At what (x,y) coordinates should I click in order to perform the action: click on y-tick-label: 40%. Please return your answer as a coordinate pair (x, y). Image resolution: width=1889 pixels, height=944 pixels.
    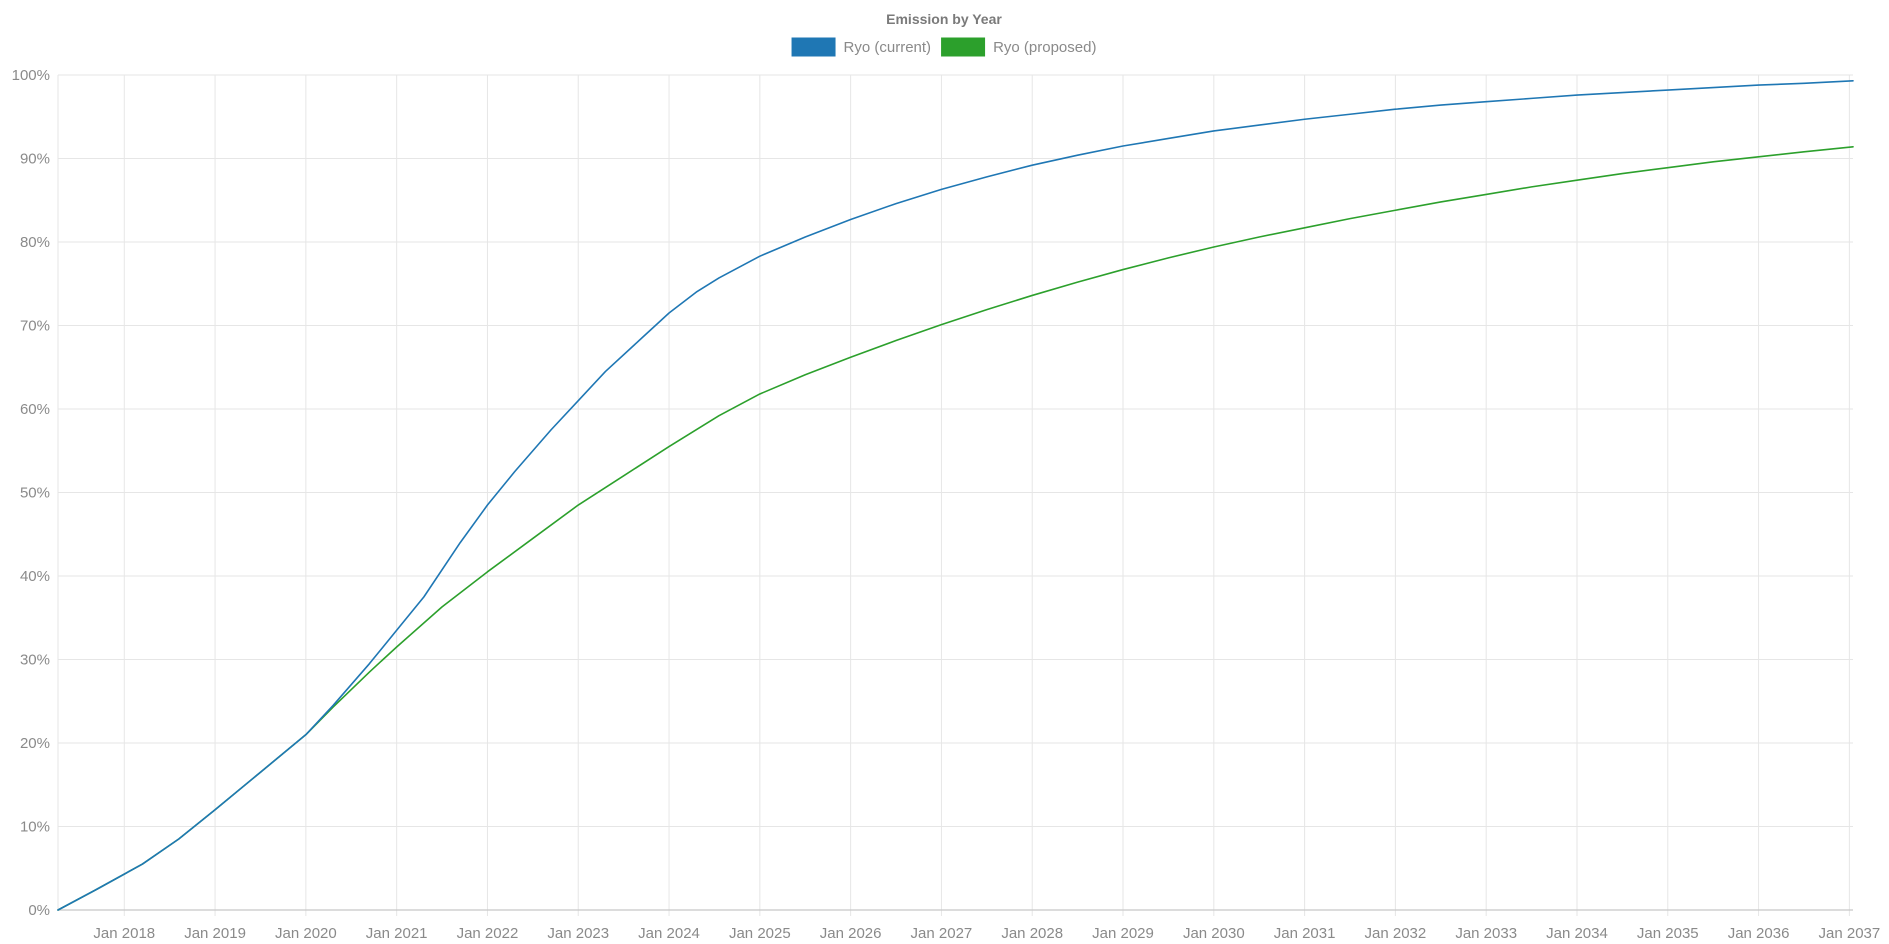
    Looking at the image, I should click on (35, 576).